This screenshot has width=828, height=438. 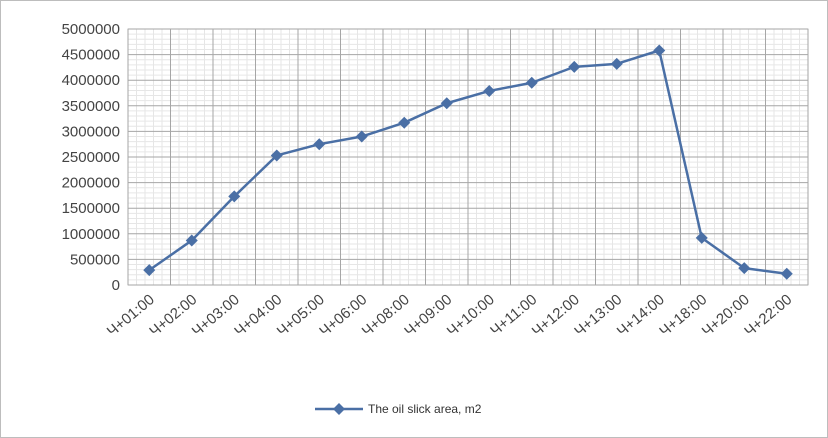 What do you see at coordinates (91, 208) in the screenshot?
I see `y-tick-label: 1500000` at bounding box center [91, 208].